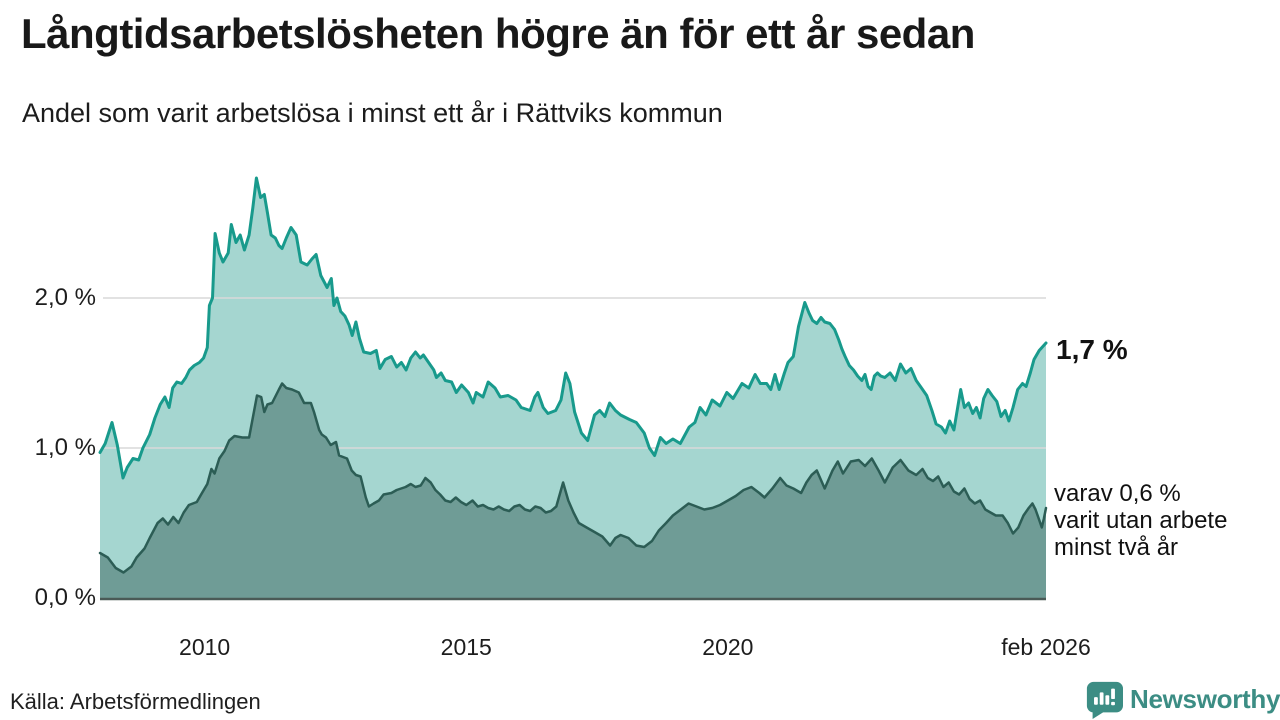 The image size is (1280, 720). Describe the element at coordinates (728, 647) in the screenshot. I see `x-axis-tick: 2020` at that location.